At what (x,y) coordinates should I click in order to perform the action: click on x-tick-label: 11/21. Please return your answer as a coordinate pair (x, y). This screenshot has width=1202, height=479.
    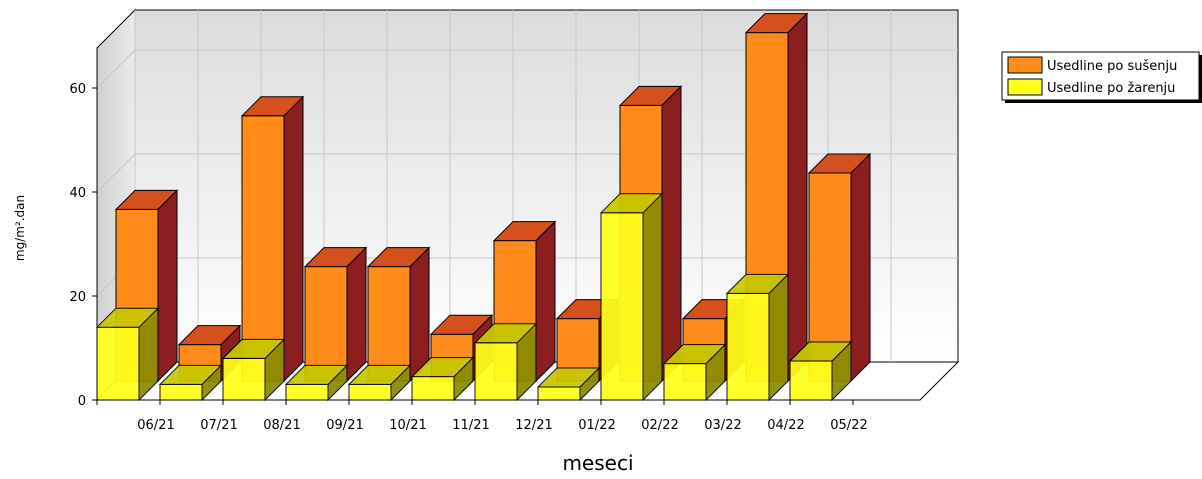
    Looking at the image, I should click on (470, 425).